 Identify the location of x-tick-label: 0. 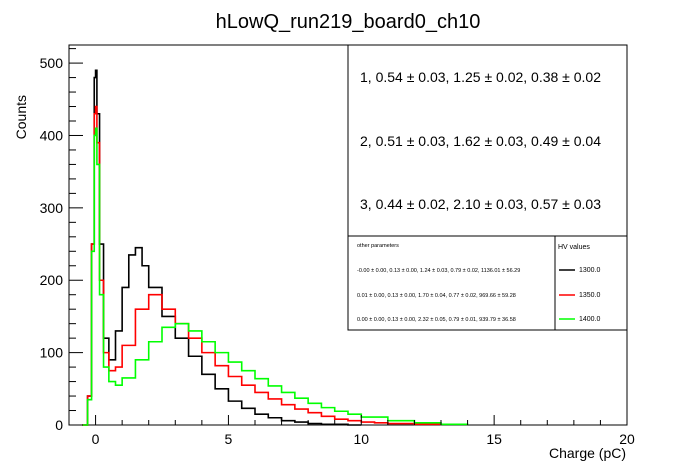
(96, 439).